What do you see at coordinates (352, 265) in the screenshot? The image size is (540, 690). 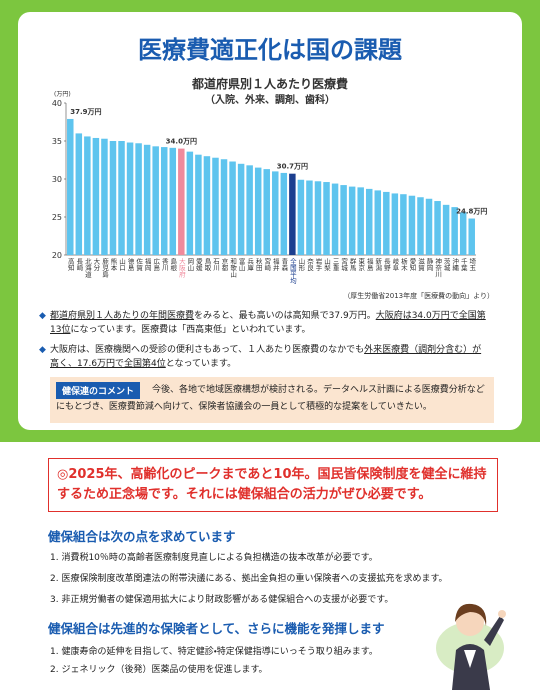 I see `x-tick-label: 群馬` at bounding box center [352, 265].